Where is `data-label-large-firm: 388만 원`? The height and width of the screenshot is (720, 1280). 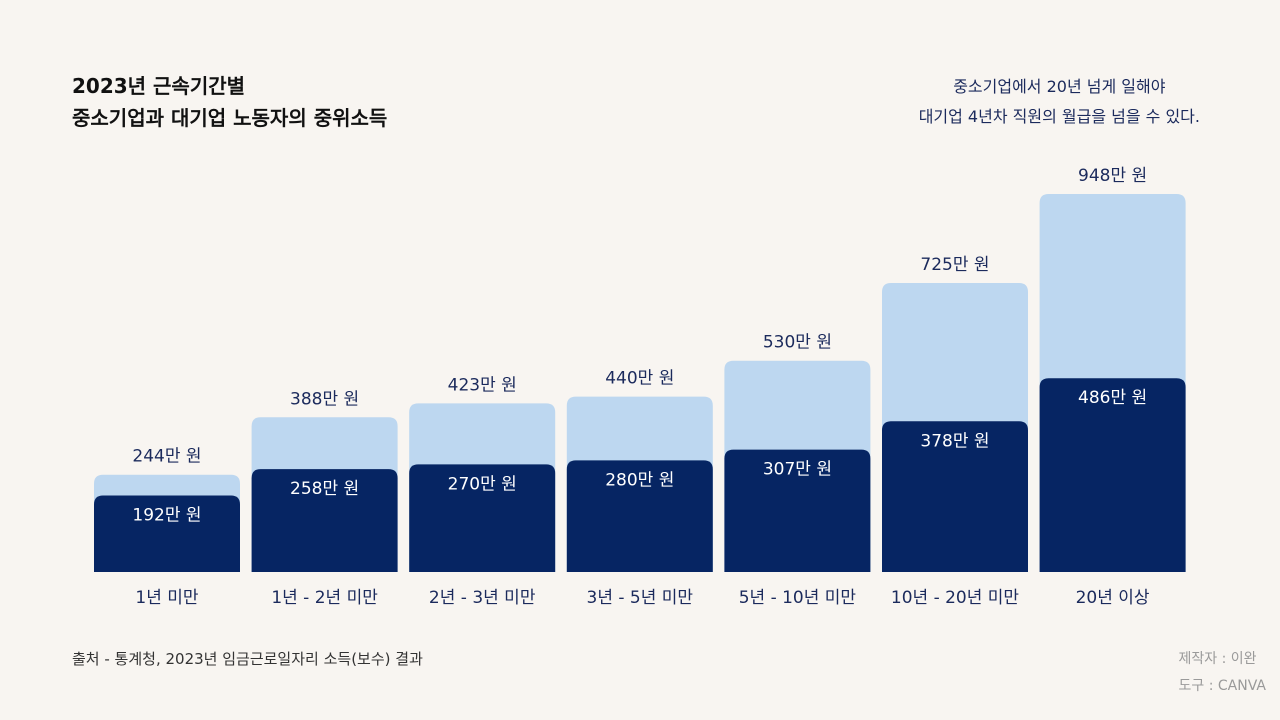 data-label-large-firm: 388만 원 is located at coordinates (324, 399).